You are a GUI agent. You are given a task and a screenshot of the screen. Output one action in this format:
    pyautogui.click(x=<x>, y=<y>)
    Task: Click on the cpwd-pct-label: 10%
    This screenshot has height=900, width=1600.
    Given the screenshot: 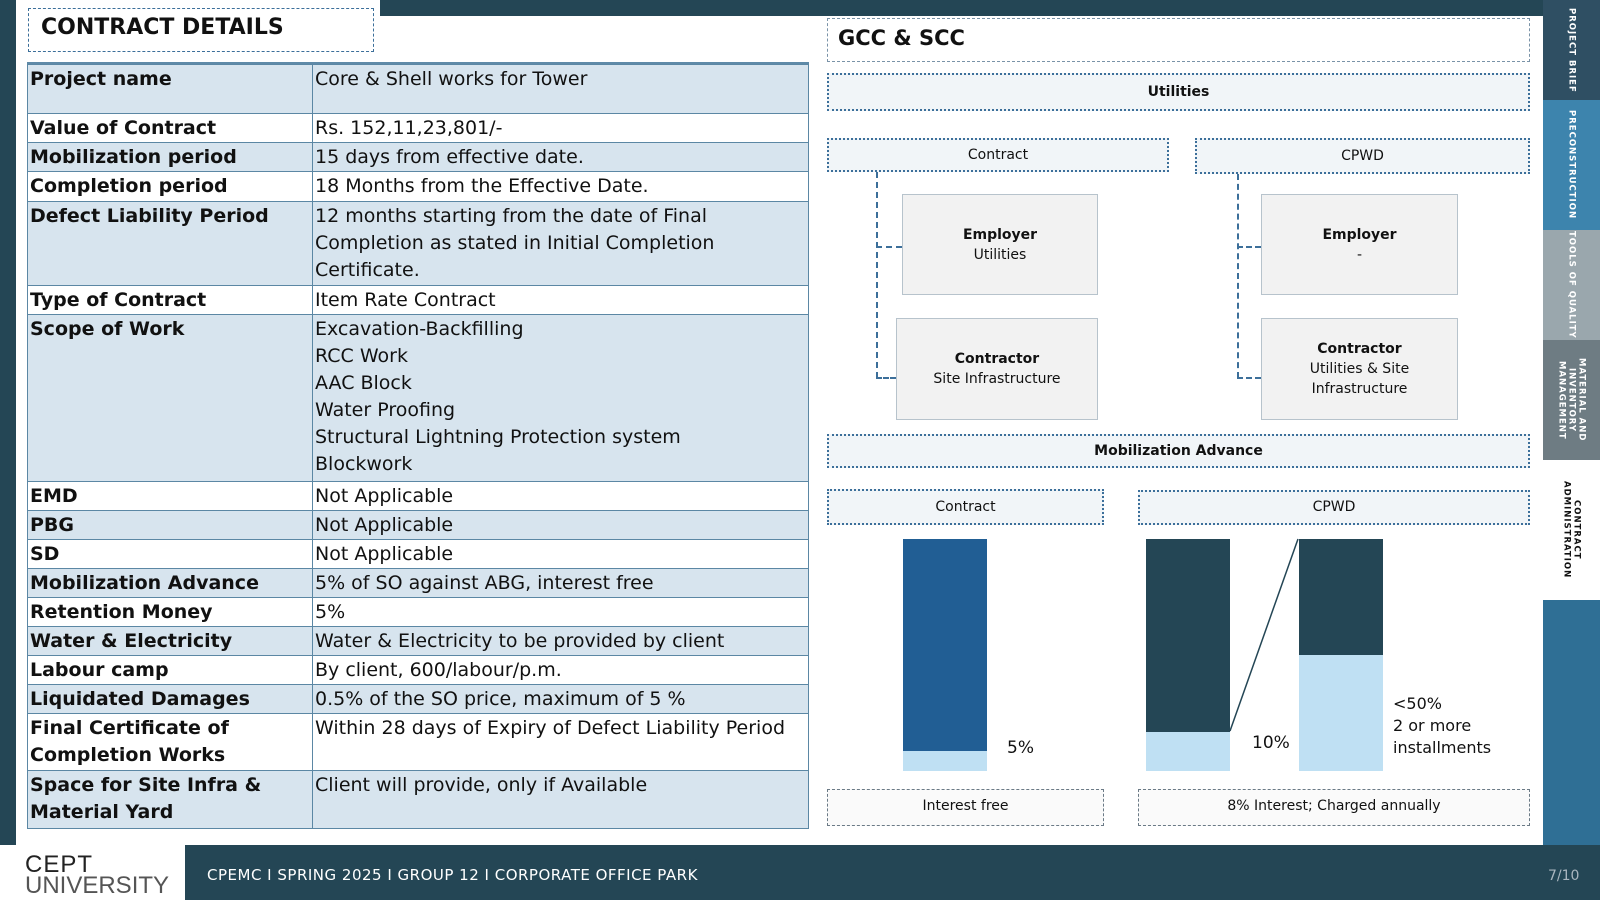 What is the action you would take?
    pyautogui.click(x=1271, y=743)
    